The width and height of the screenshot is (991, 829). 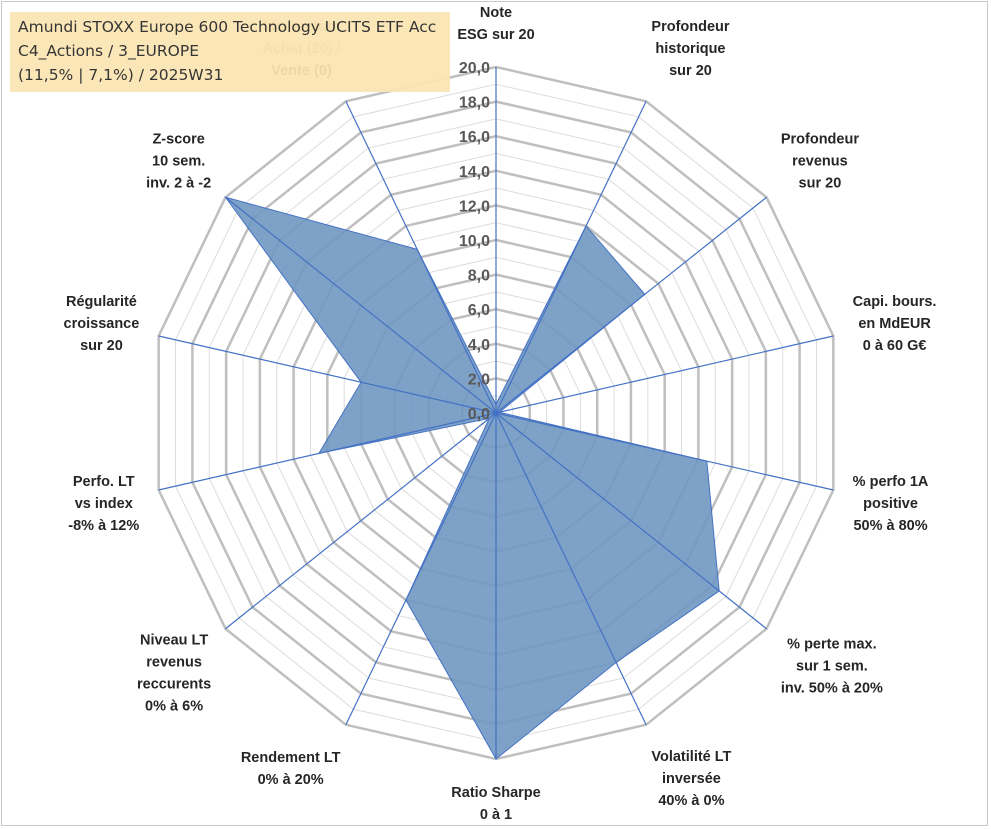 I want to click on tick-label: 6,0, so click(x=479, y=310).